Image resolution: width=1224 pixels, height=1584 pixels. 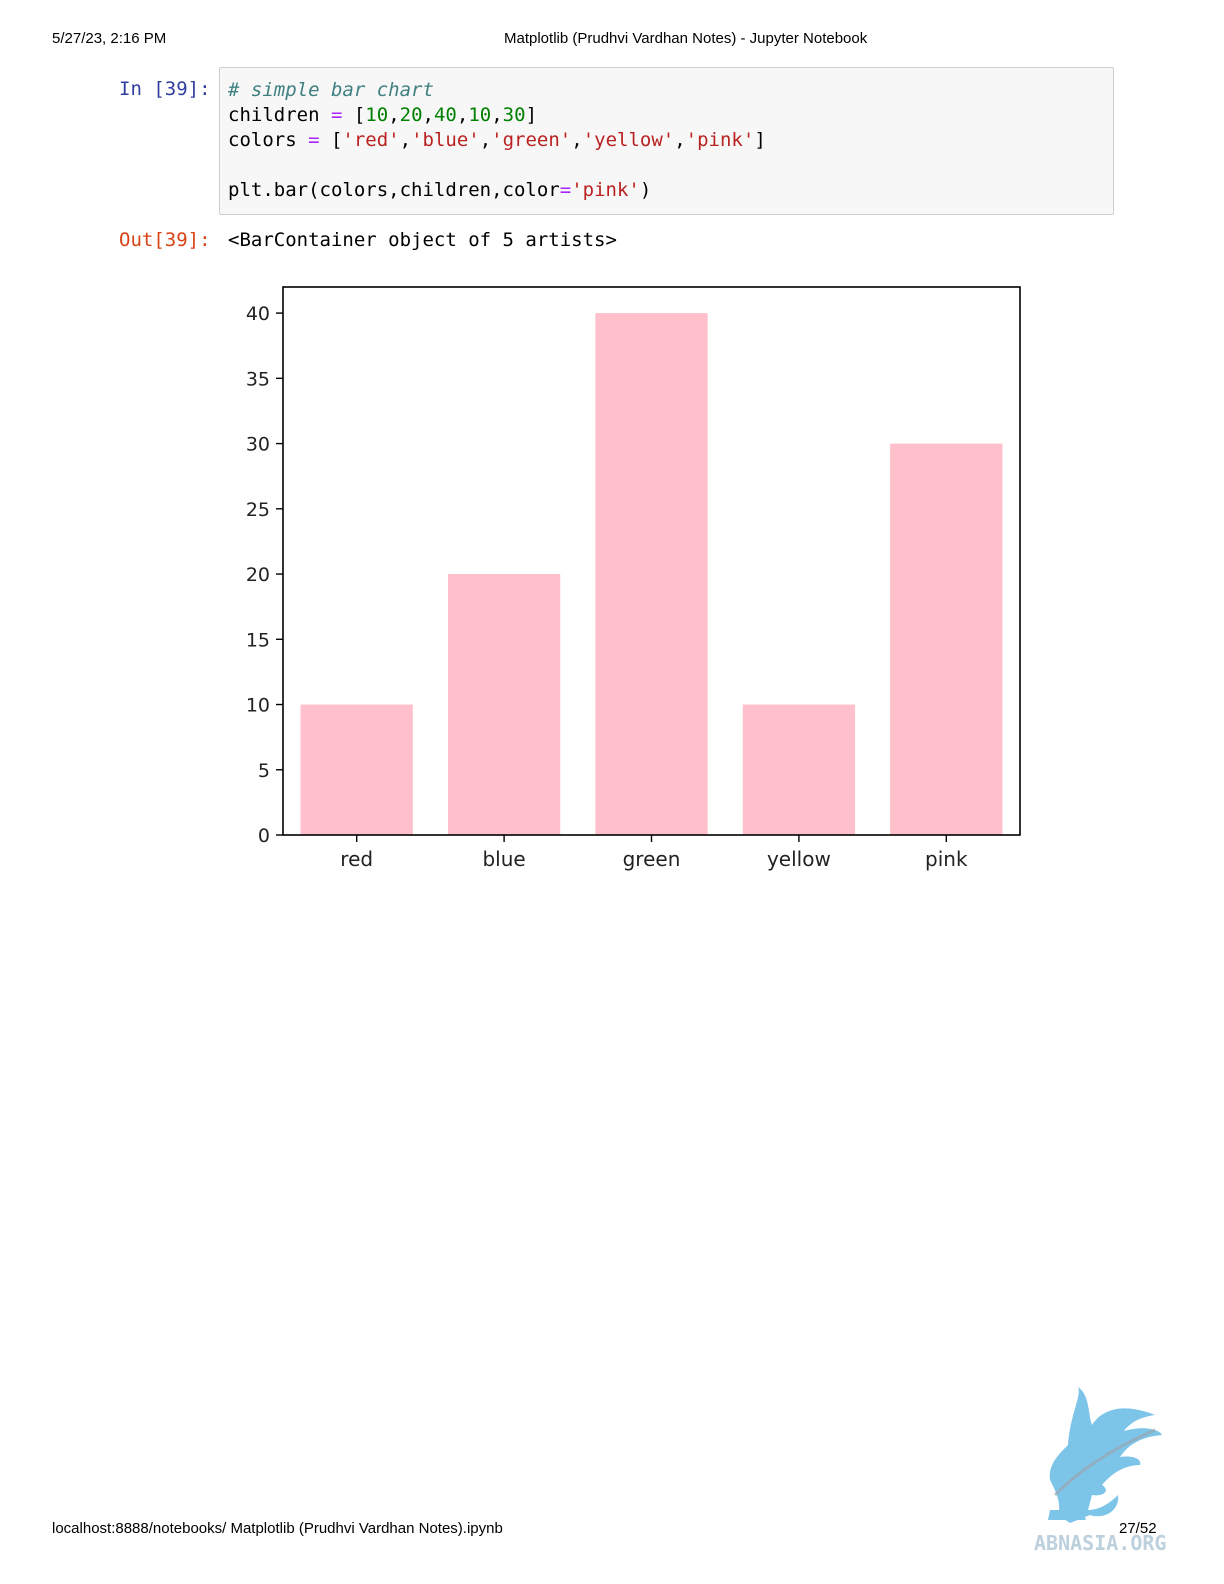 I want to click on y-tick-label: 15, so click(x=258, y=640).